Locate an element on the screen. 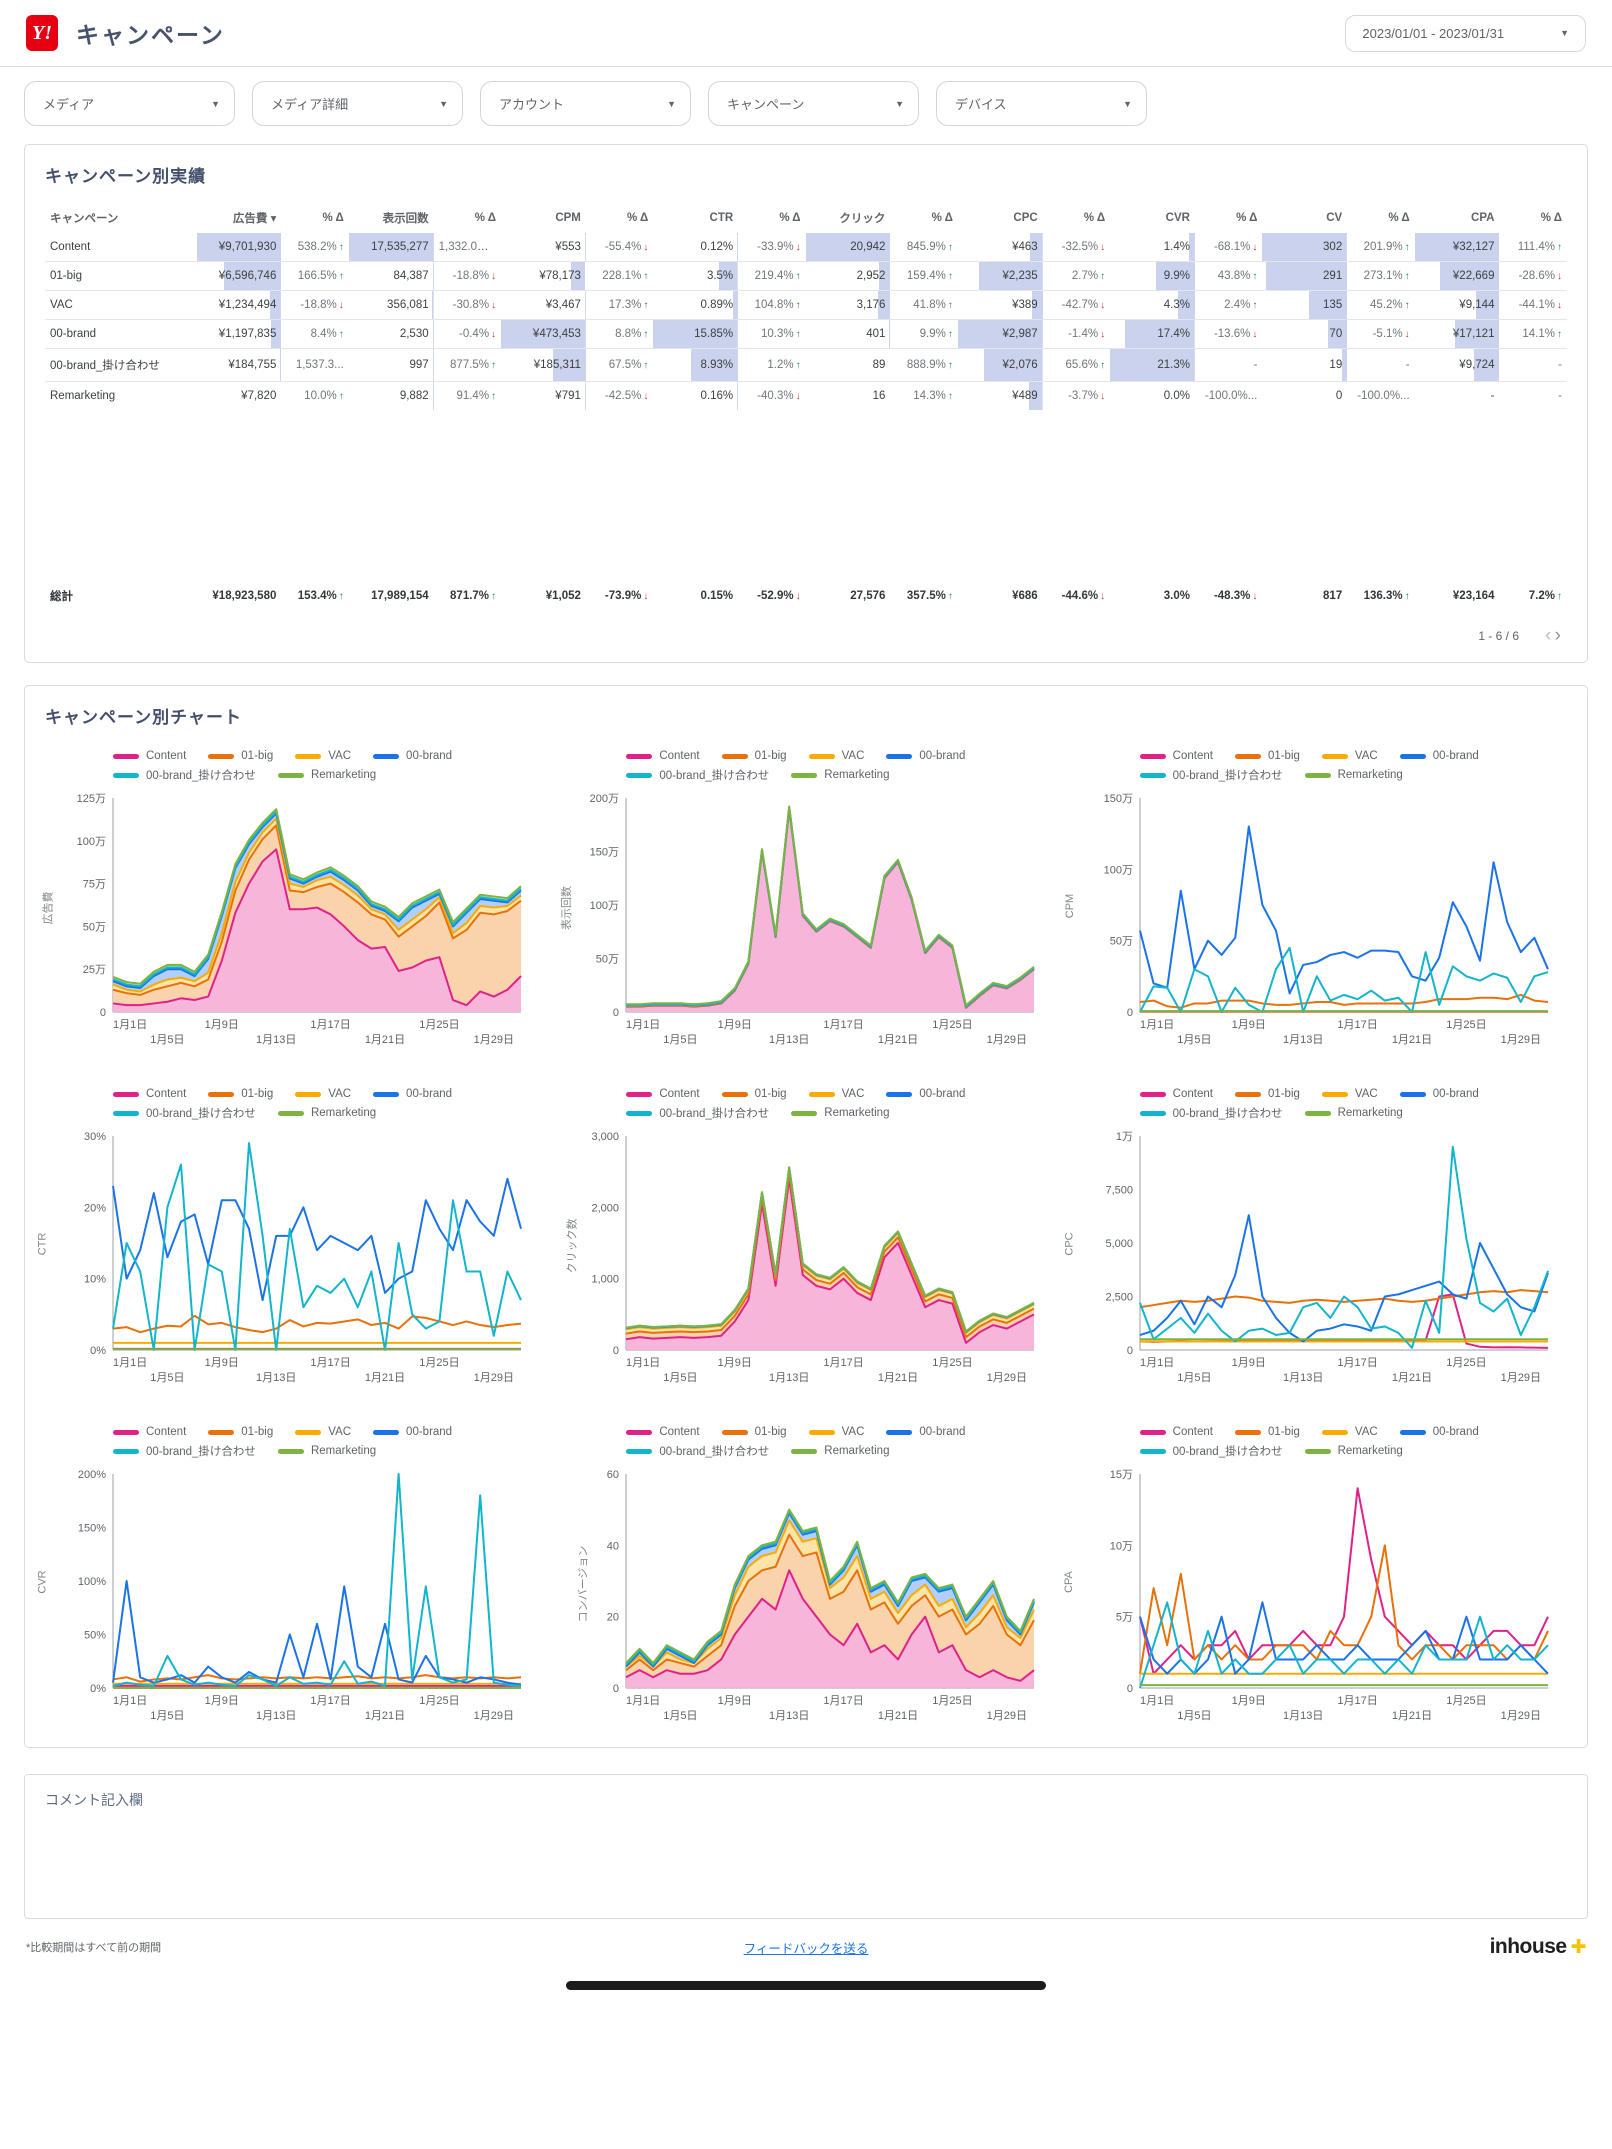  value-cell: 21.3% is located at coordinates (1152, 365).